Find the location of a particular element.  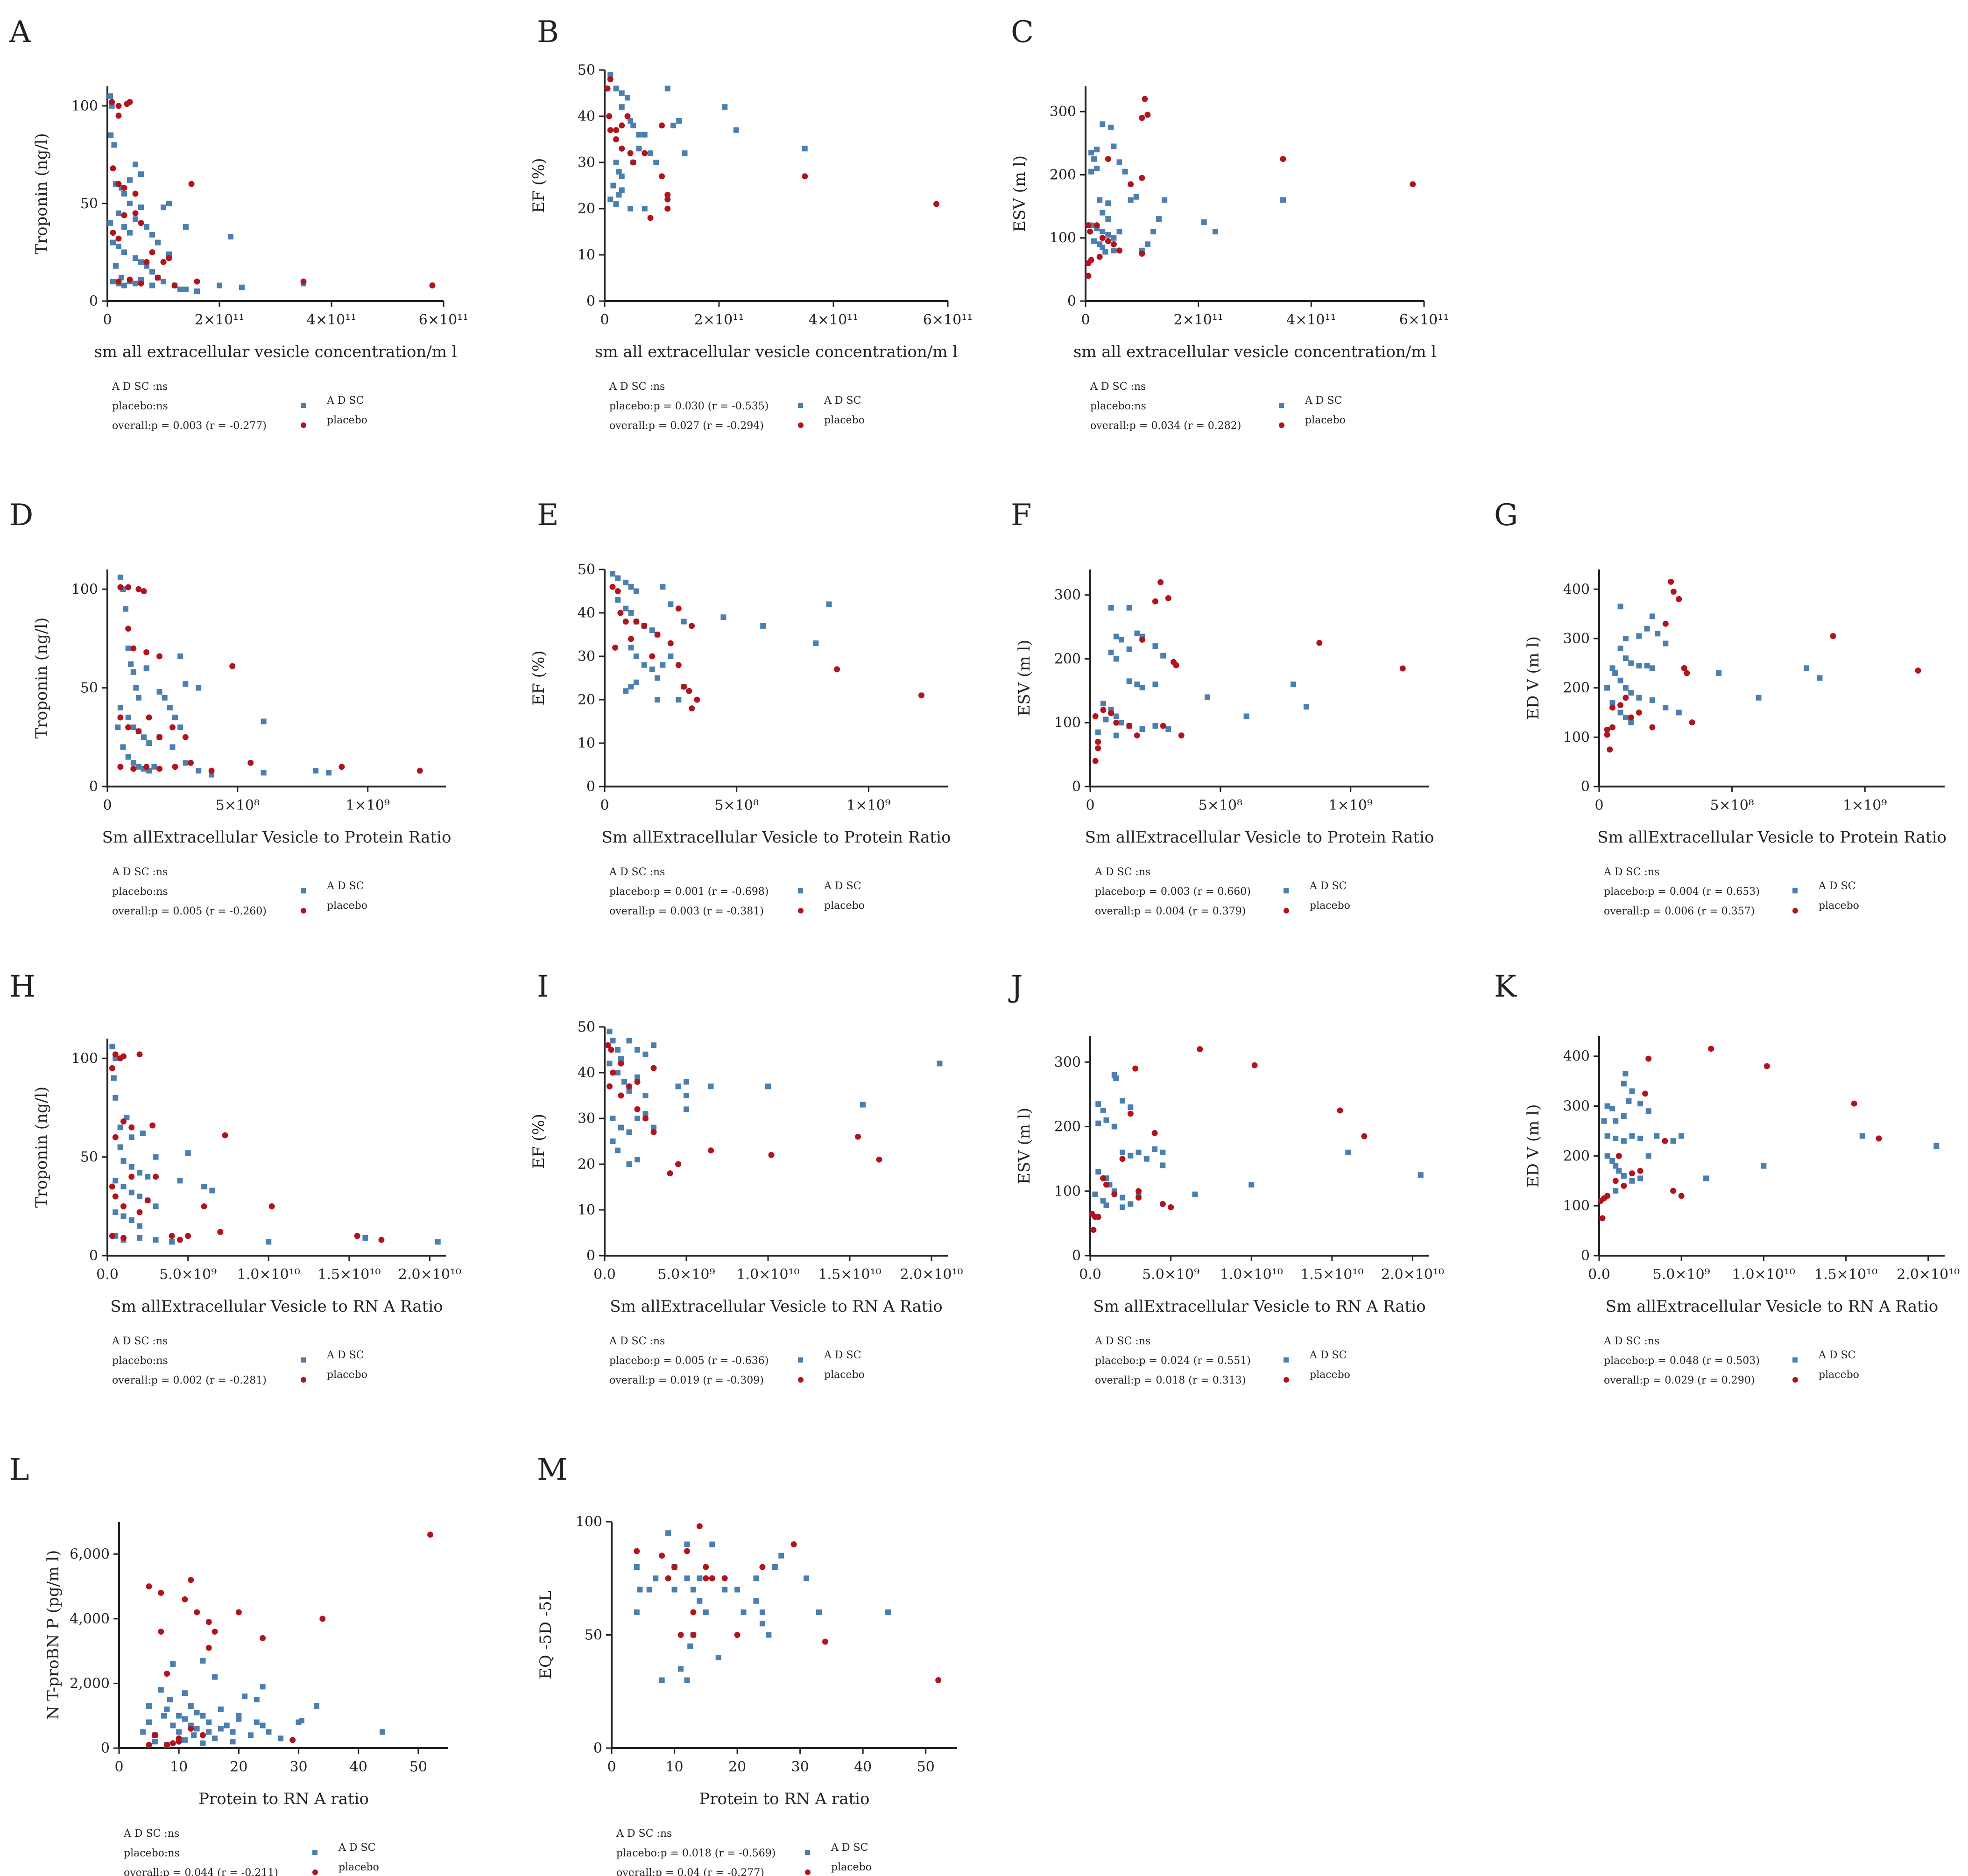

stats-line: placebo:p = 0.048 (r = 0.503) is located at coordinates (1682, 1361).